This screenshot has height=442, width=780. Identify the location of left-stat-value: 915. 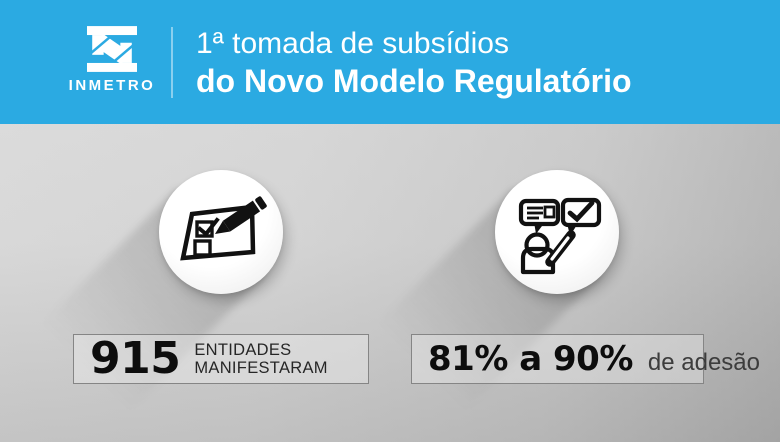
(135, 358).